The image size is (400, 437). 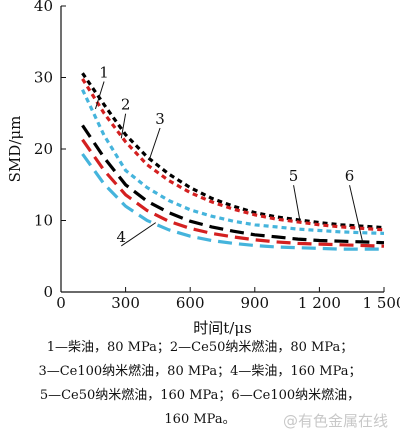 What do you see at coordinates (43, 78) in the screenshot?
I see `y-tick-label: 30` at bounding box center [43, 78].